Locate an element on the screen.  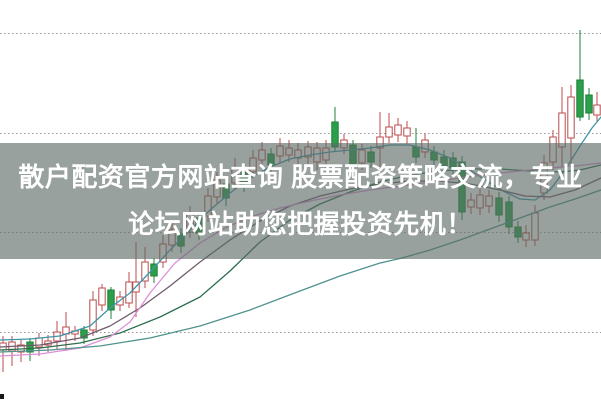
banner-headline-line2: 论坛网站助您把握投资先机！ is located at coordinates (300, 224).